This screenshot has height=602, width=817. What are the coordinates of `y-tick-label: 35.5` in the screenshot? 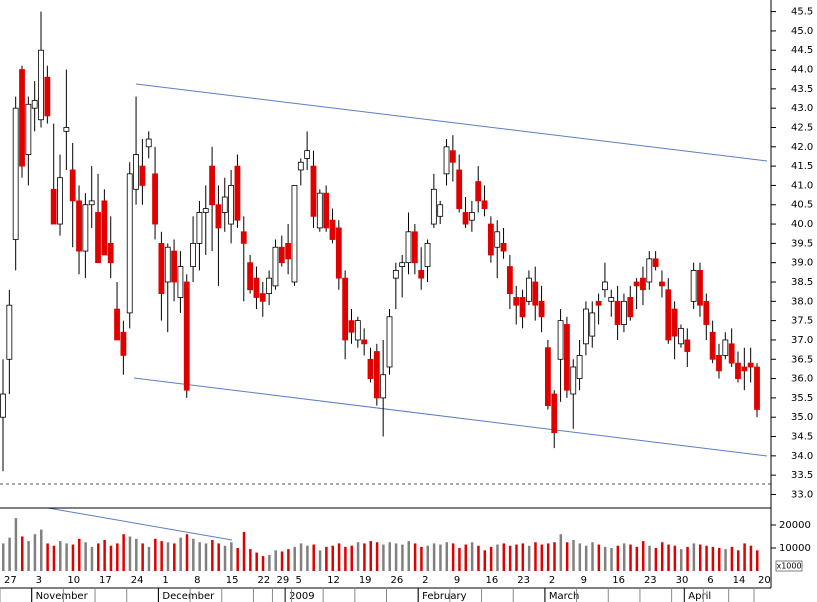 It's located at (802, 398).